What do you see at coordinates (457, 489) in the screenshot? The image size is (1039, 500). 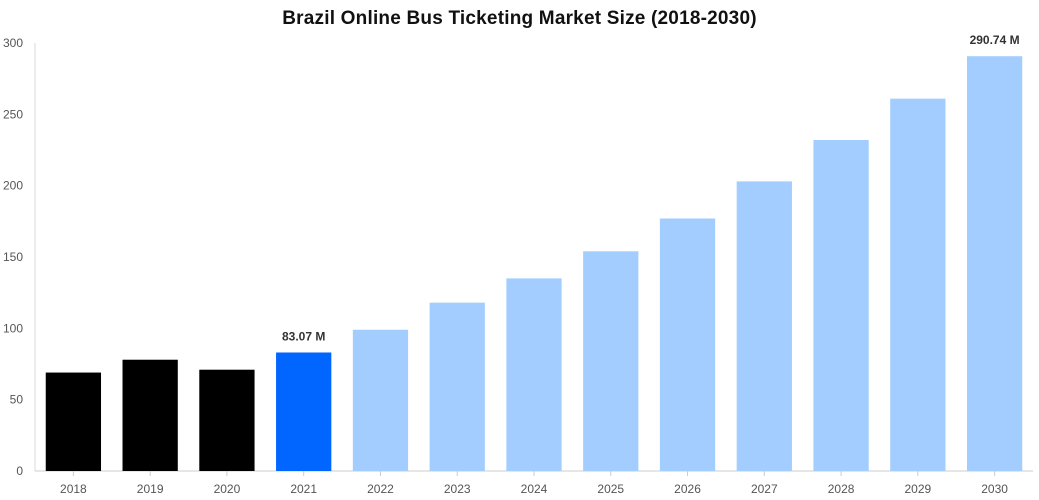 I see `x-tick-label-2023: 2023` at bounding box center [457, 489].